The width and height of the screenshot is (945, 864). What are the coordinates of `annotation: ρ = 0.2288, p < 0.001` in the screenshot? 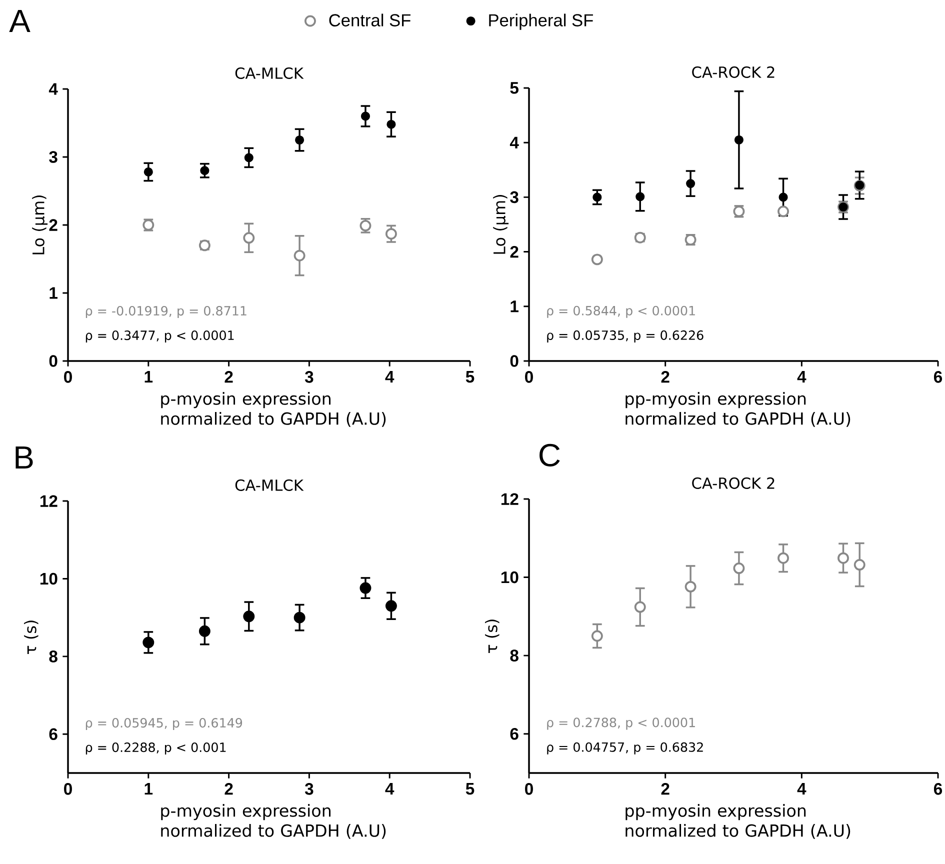 It's located at (156, 748).